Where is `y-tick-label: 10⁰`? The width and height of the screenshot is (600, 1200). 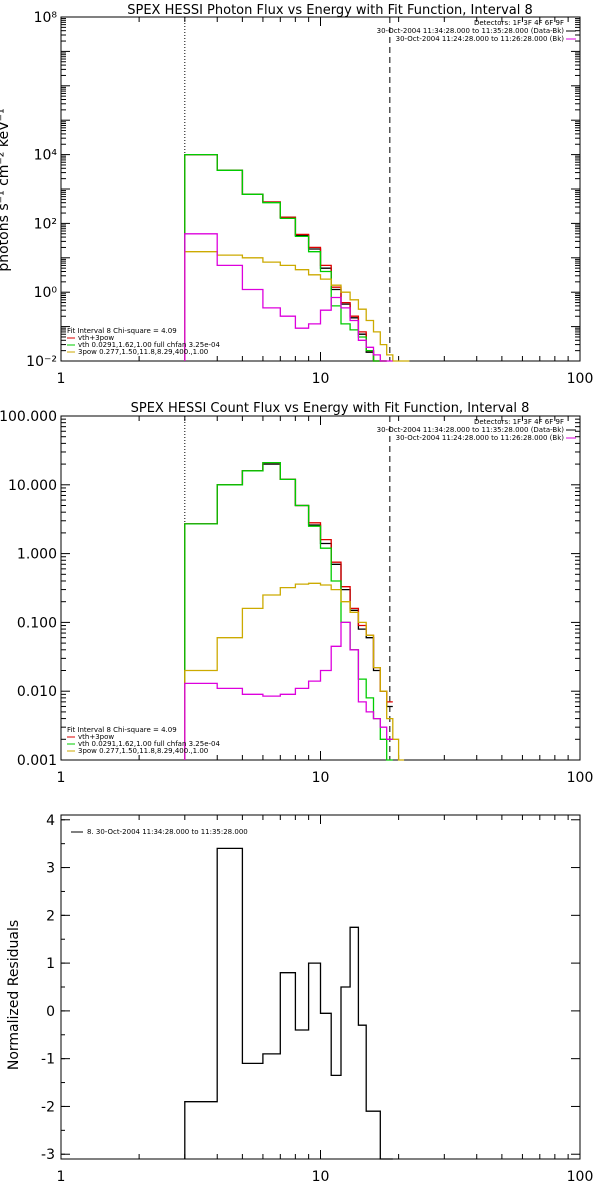
y-tick-label: 10⁰ is located at coordinates (46, 293).